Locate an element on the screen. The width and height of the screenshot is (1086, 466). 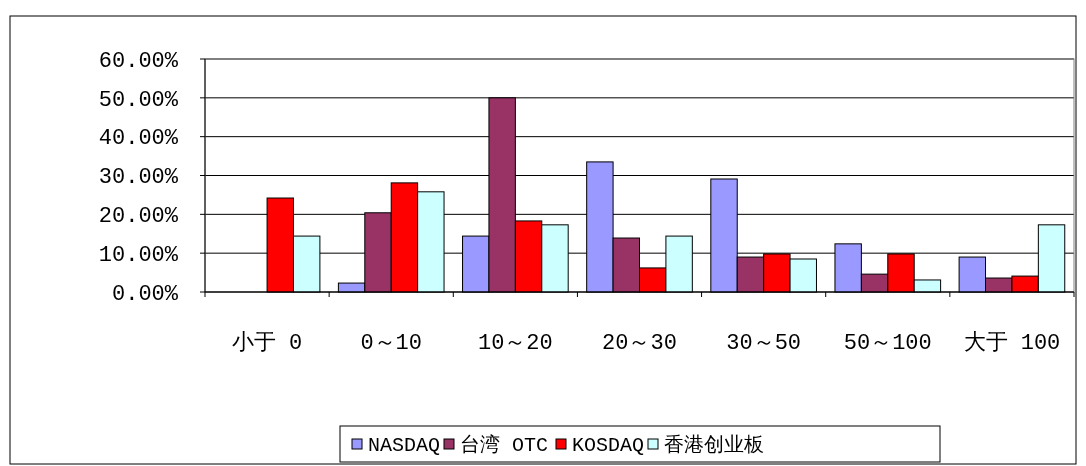
legend-label: NASDAQ is located at coordinates (404, 445).